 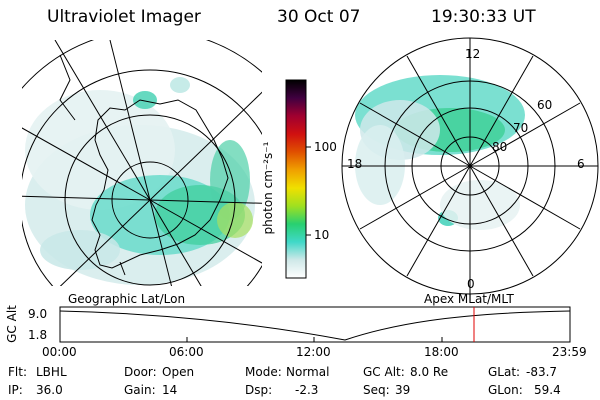 What do you see at coordinates (307, 390) in the screenshot?
I see `info-dsp-value: -2.3` at bounding box center [307, 390].